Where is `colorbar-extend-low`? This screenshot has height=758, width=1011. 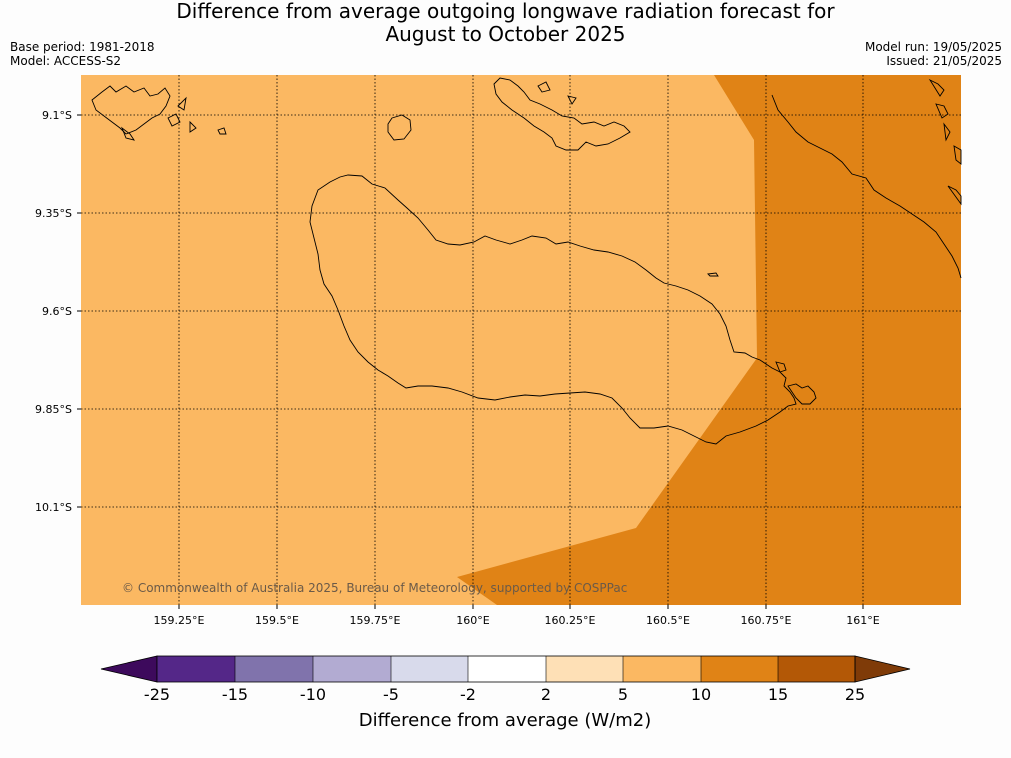
colorbar-extend-low is located at coordinates (129, 669).